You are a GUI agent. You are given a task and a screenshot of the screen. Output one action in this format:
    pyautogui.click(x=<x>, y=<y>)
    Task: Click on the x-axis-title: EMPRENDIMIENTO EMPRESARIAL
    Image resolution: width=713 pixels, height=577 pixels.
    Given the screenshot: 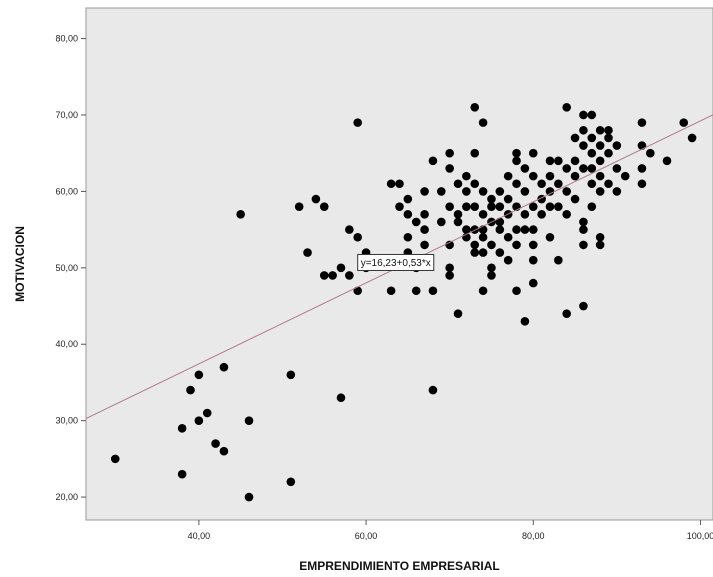 What is the action you would take?
    pyautogui.click(x=399, y=566)
    